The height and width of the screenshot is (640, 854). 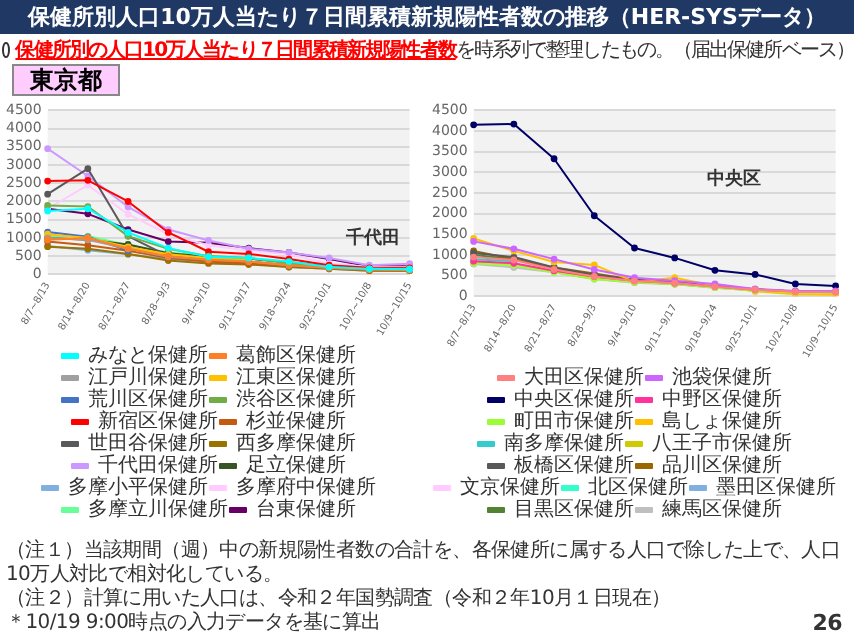 What do you see at coordinates (158, 421) in the screenshot?
I see `legend-label: 新宿区保健所` at bounding box center [158, 421].